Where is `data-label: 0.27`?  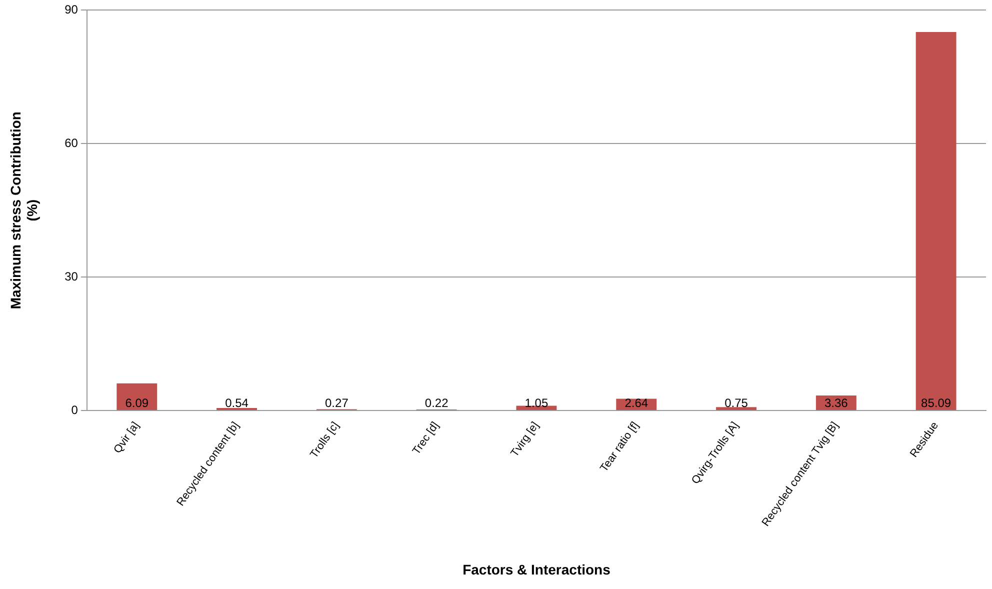 data-label: 0.27 is located at coordinates (337, 403).